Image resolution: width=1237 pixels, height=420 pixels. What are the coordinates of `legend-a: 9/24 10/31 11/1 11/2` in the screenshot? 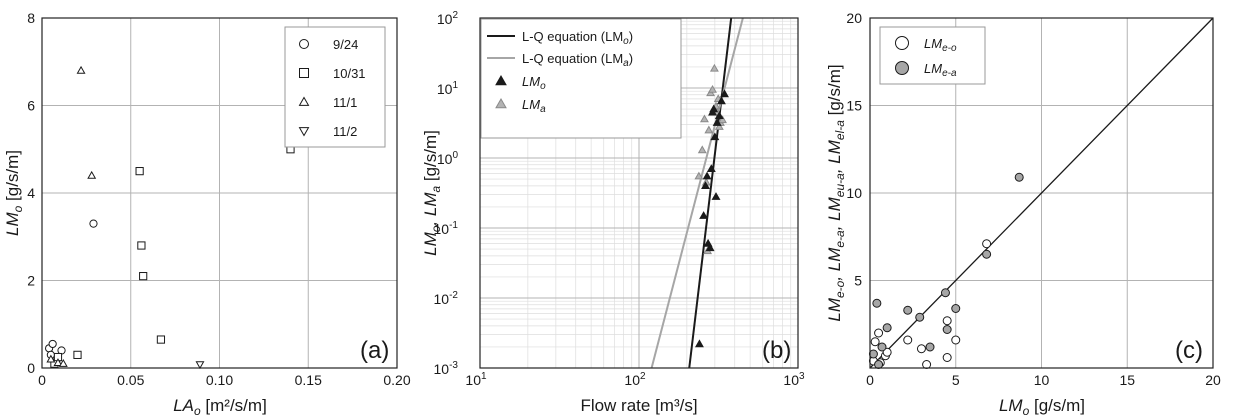 It's located at (335, 87).